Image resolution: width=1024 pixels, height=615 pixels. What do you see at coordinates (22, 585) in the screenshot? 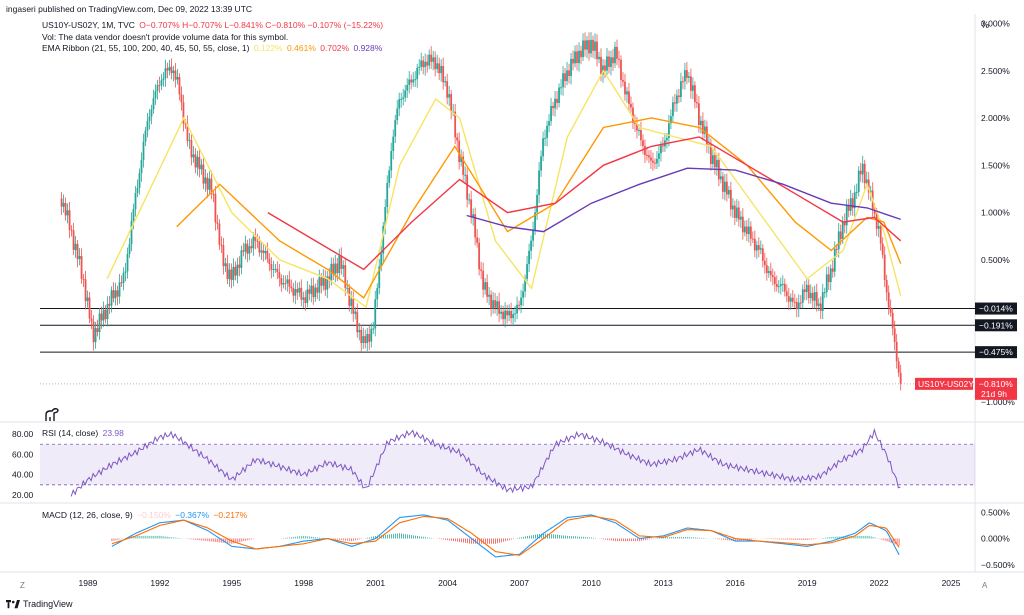
I see `timezone-toggle: Z` at bounding box center [22, 585].